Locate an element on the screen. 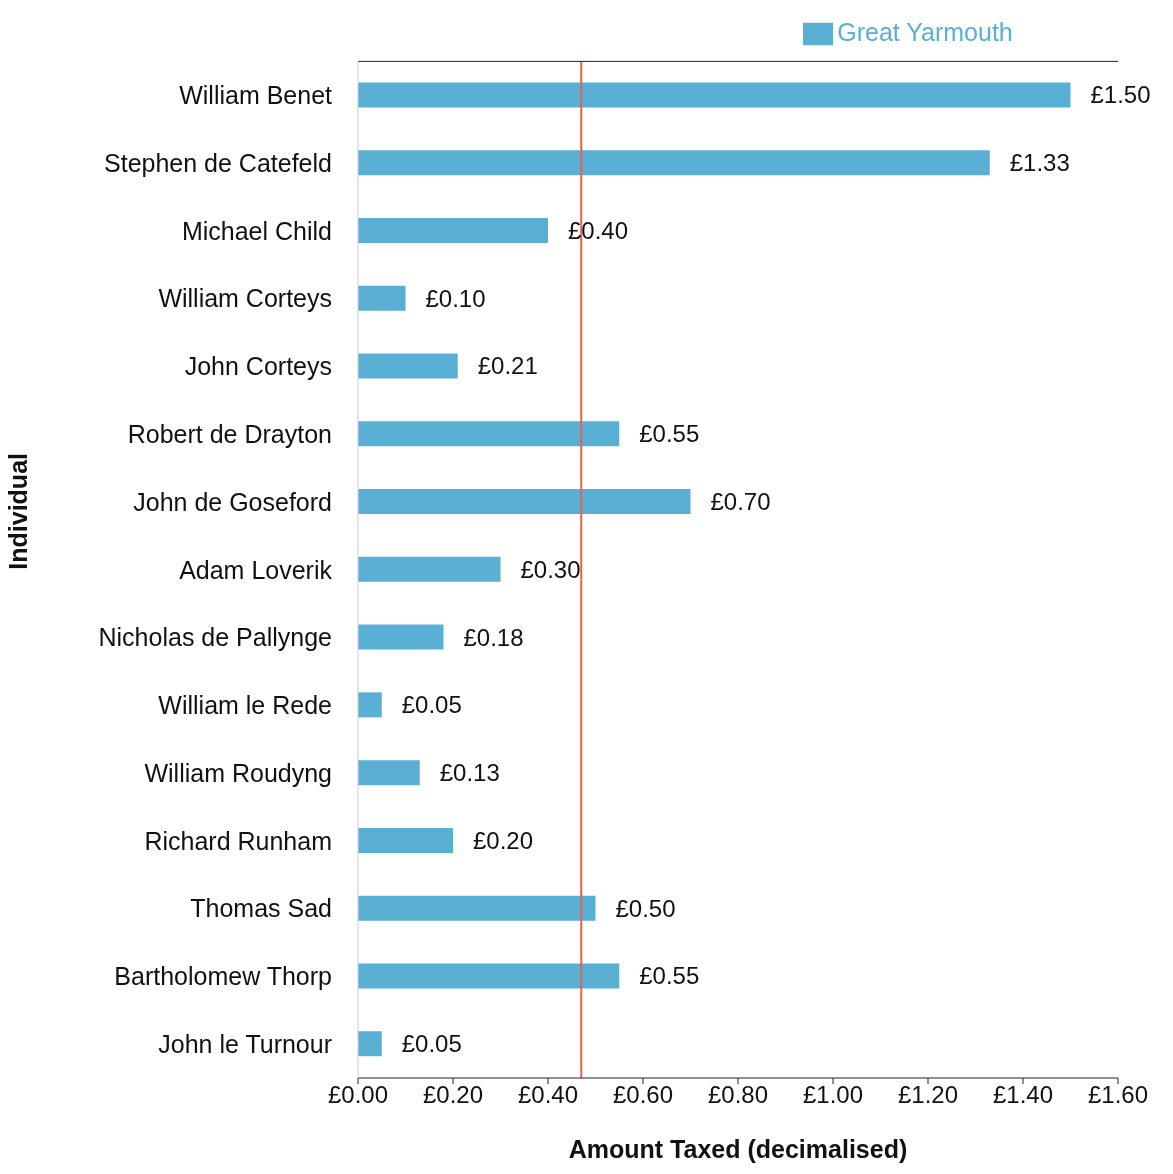 Image resolution: width=1173 pixels, height=1174 pixels. x-tick-label: £1.40 is located at coordinates (1023, 1095).